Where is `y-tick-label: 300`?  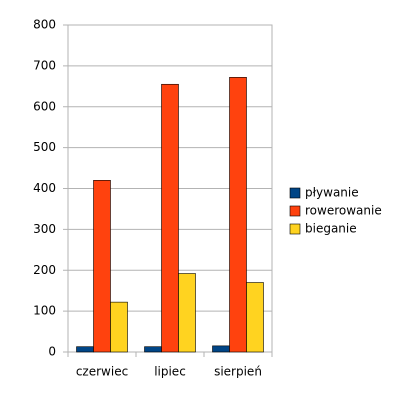 y-tick-label: 300 is located at coordinates (44, 229).